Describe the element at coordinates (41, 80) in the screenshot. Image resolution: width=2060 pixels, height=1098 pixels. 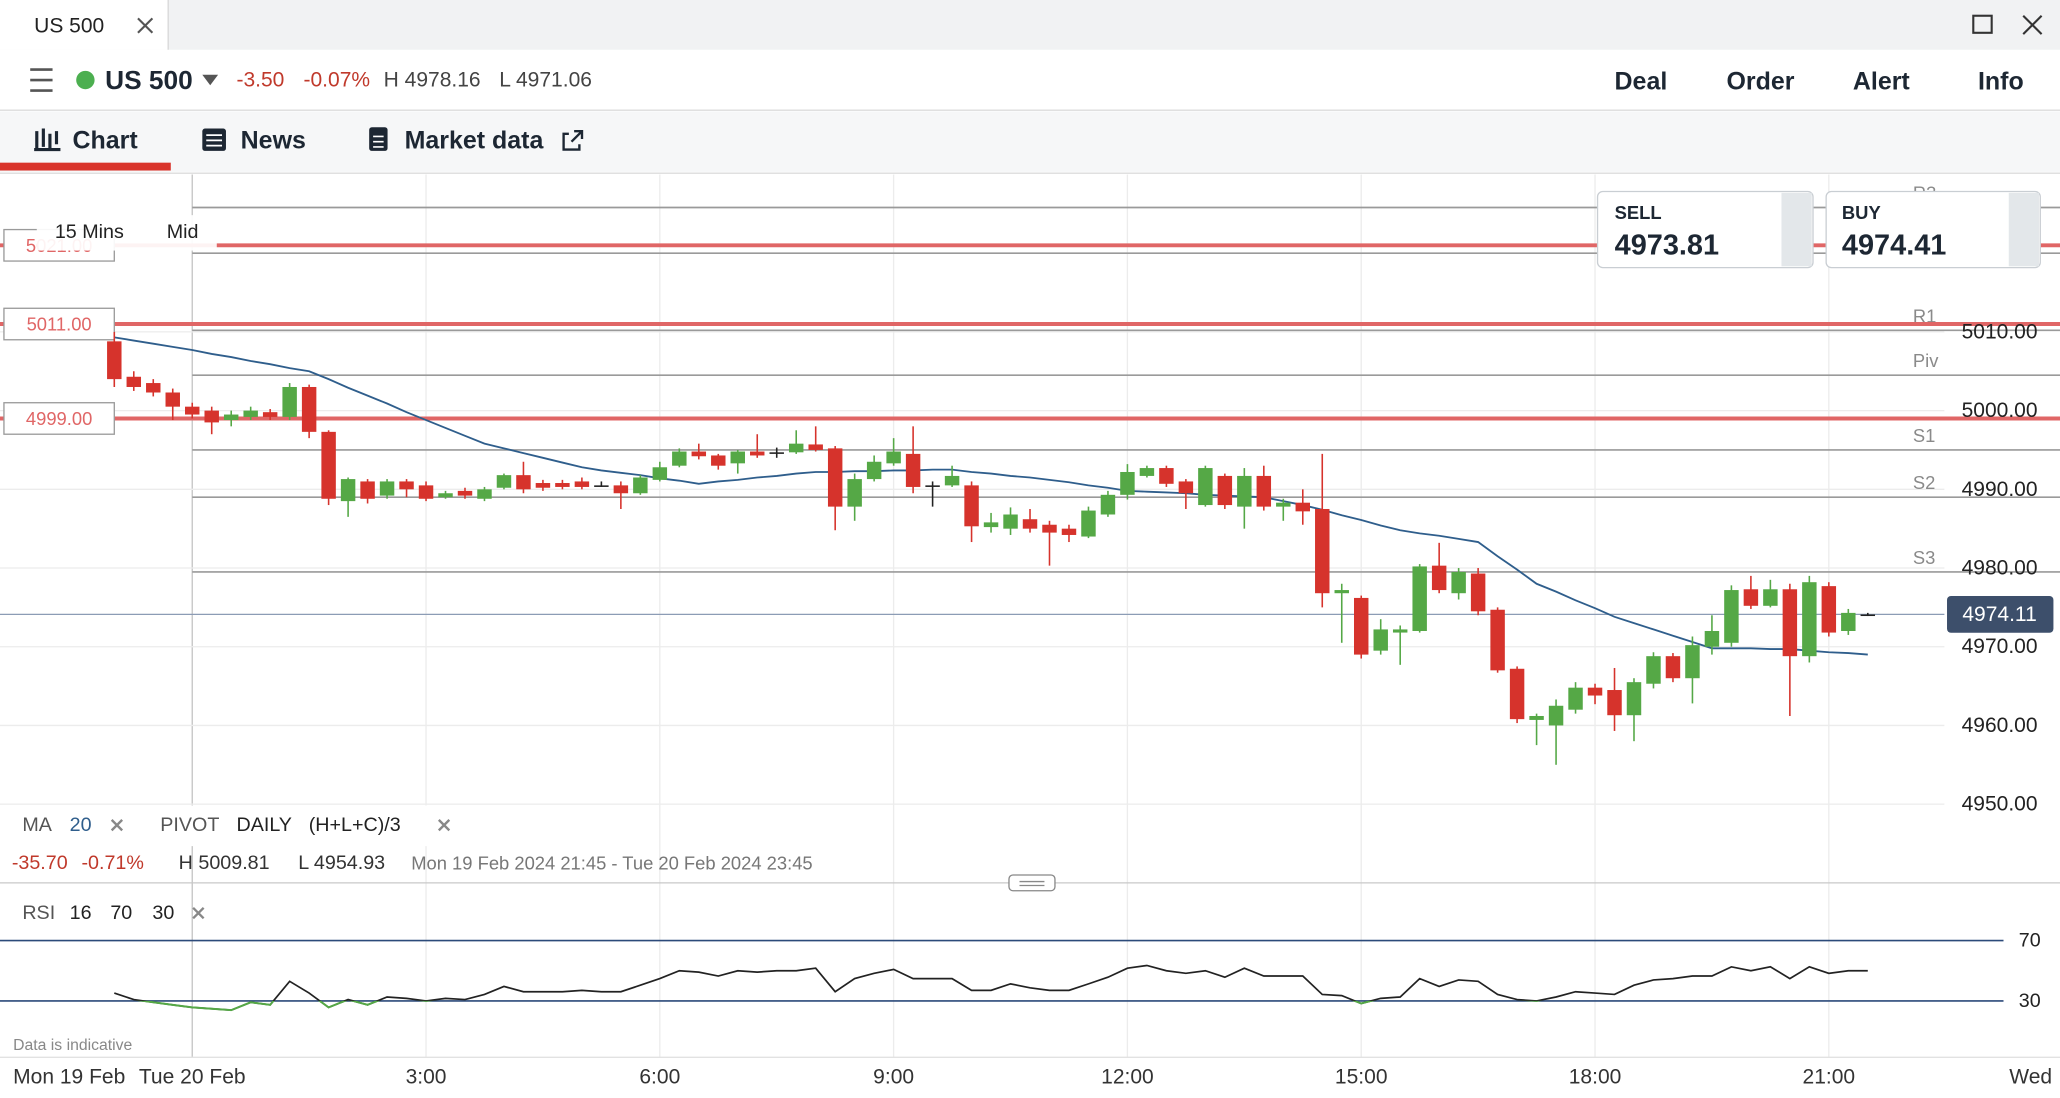
I see `menu-button` at that location.